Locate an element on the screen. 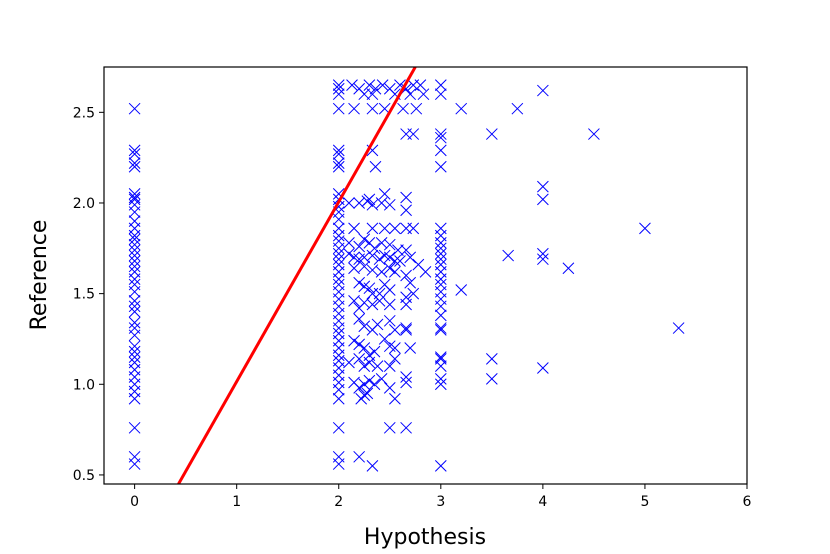 Image resolution: width=830 pixels, height=554 pixels. y-tick-label: 2.0 is located at coordinates (84, 204).